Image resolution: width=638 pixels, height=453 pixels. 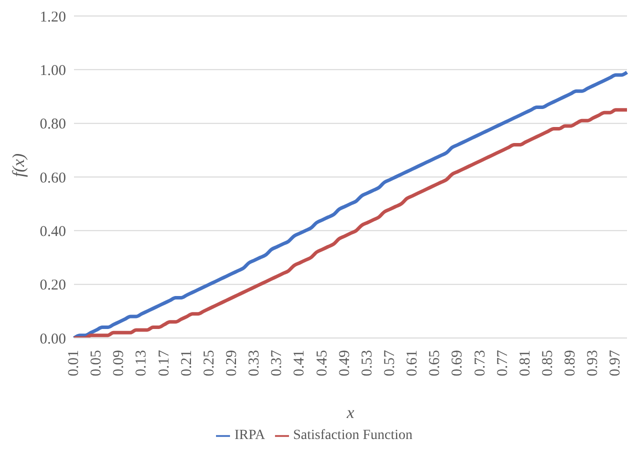 I want to click on x-tick-label: 0.81, so click(x=525, y=363).